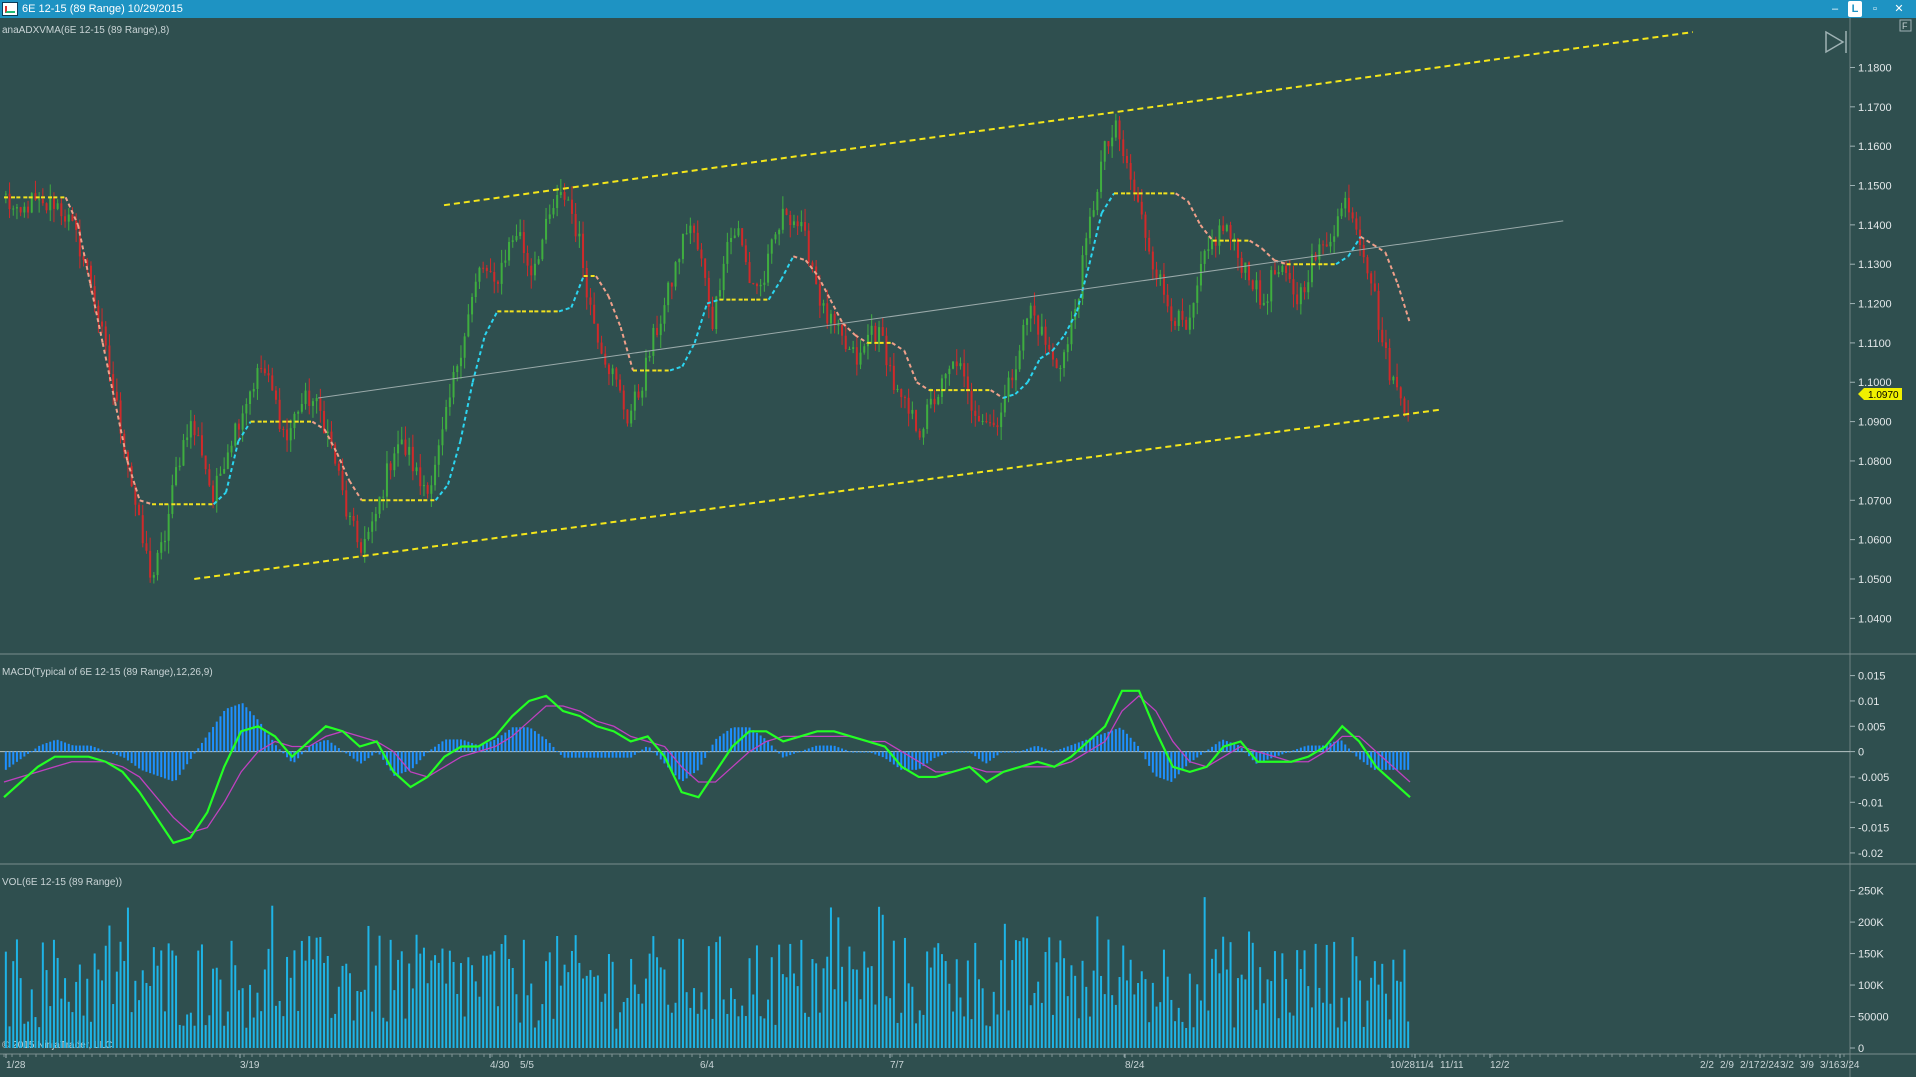  Describe the element at coordinates (1855, 9) in the screenshot. I see `lock-button: L` at that location.